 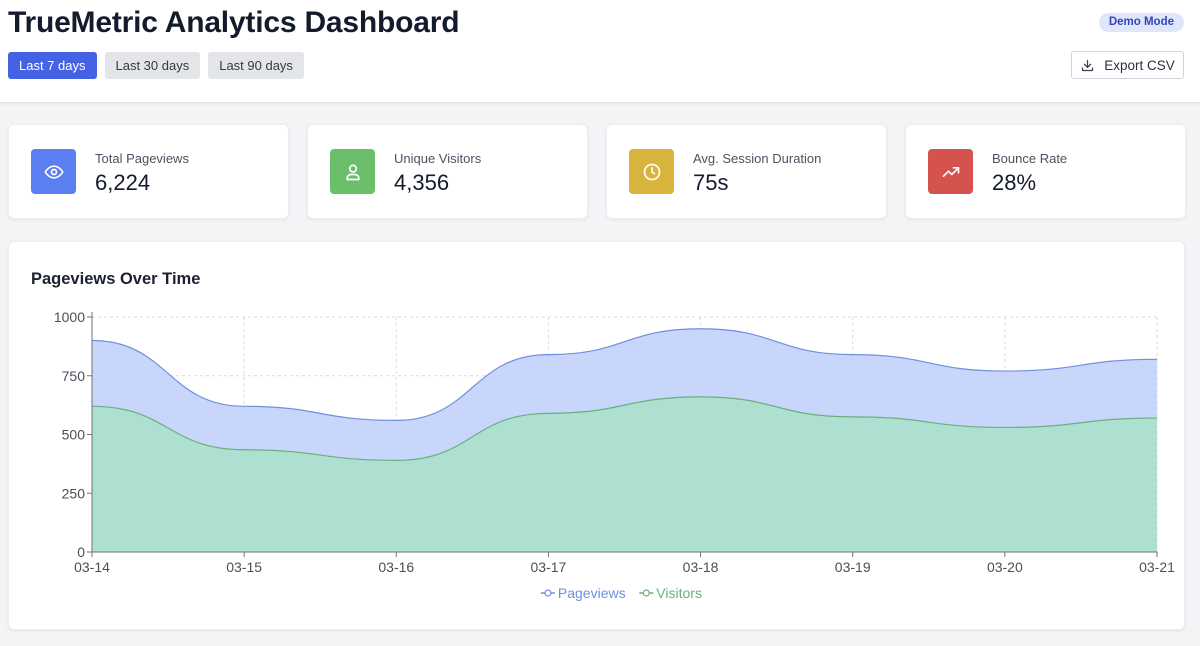 I want to click on chart-title: Pageviews Over Time, so click(x=116, y=279).